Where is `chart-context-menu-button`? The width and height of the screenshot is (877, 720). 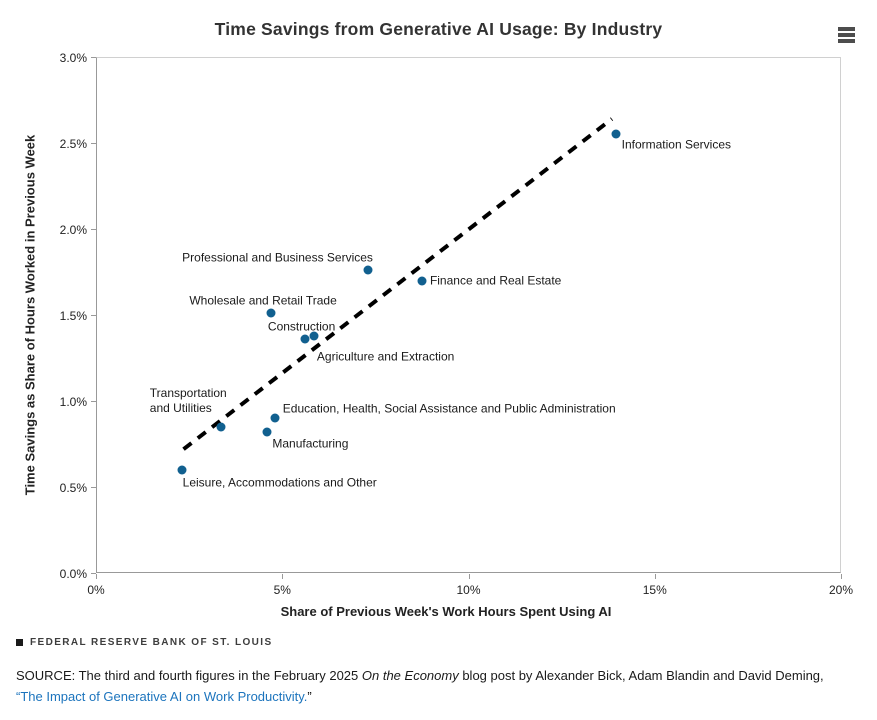
chart-context-menu-button is located at coordinates (846, 35).